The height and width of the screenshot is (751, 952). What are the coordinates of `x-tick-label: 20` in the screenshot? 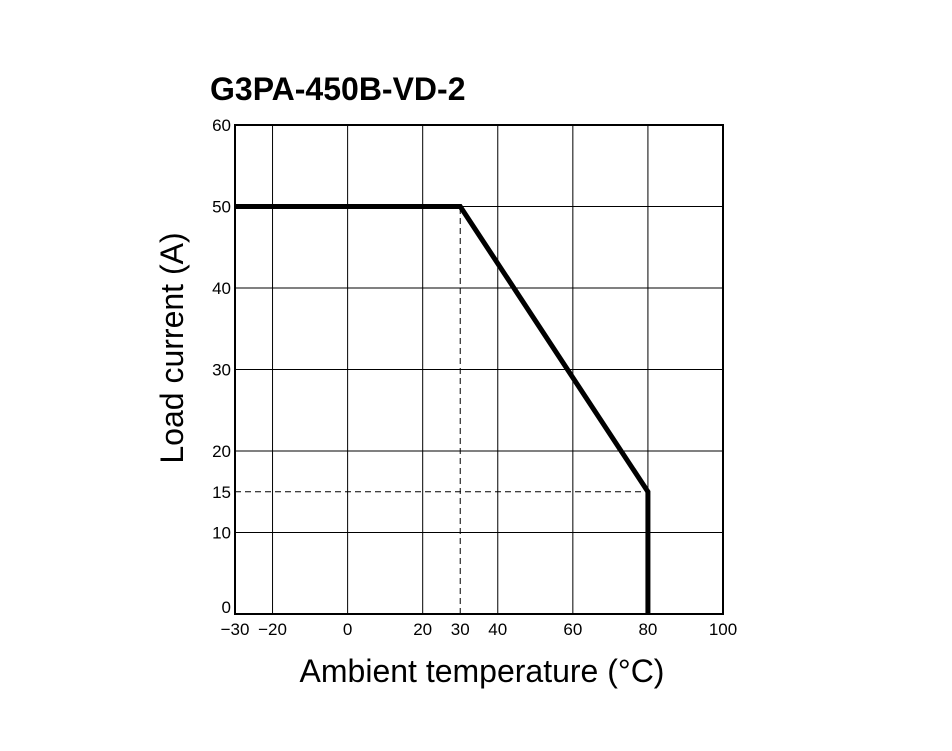 It's located at (422, 629).